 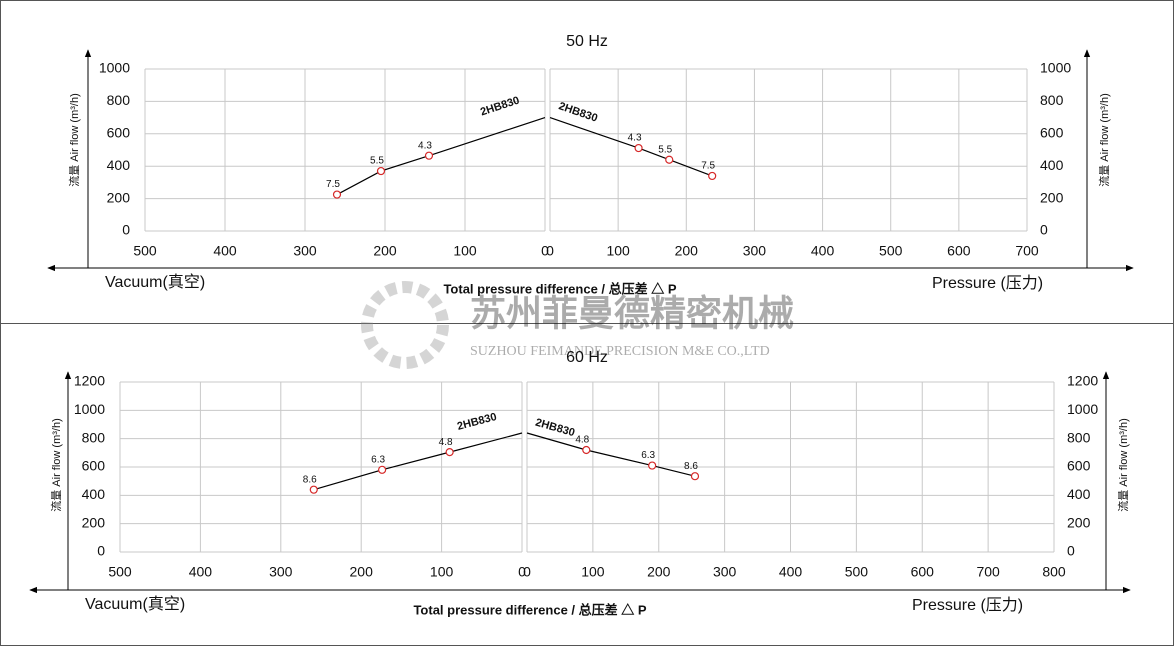 I want to click on watermark-cn: 苏州菲曼德精密机械, so click(x=632, y=313).